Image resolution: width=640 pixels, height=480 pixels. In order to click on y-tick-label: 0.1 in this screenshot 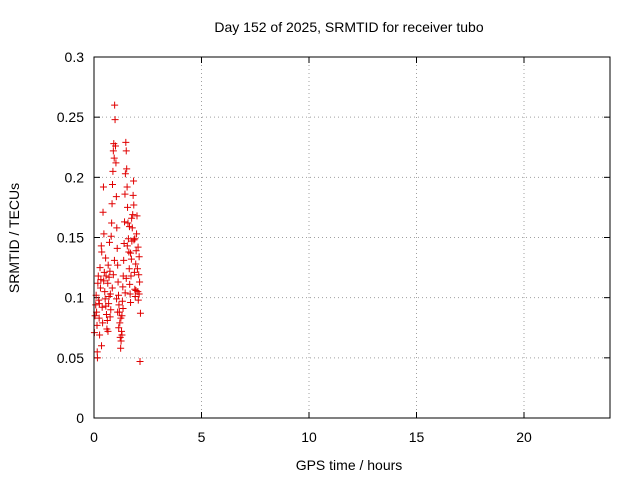, I will do `click(75, 298)`.